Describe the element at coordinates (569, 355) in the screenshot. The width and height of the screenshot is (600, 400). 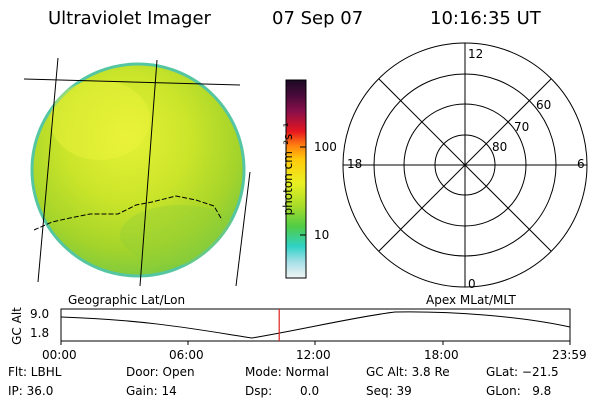
I see `time-tick-label: 23:59` at that location.